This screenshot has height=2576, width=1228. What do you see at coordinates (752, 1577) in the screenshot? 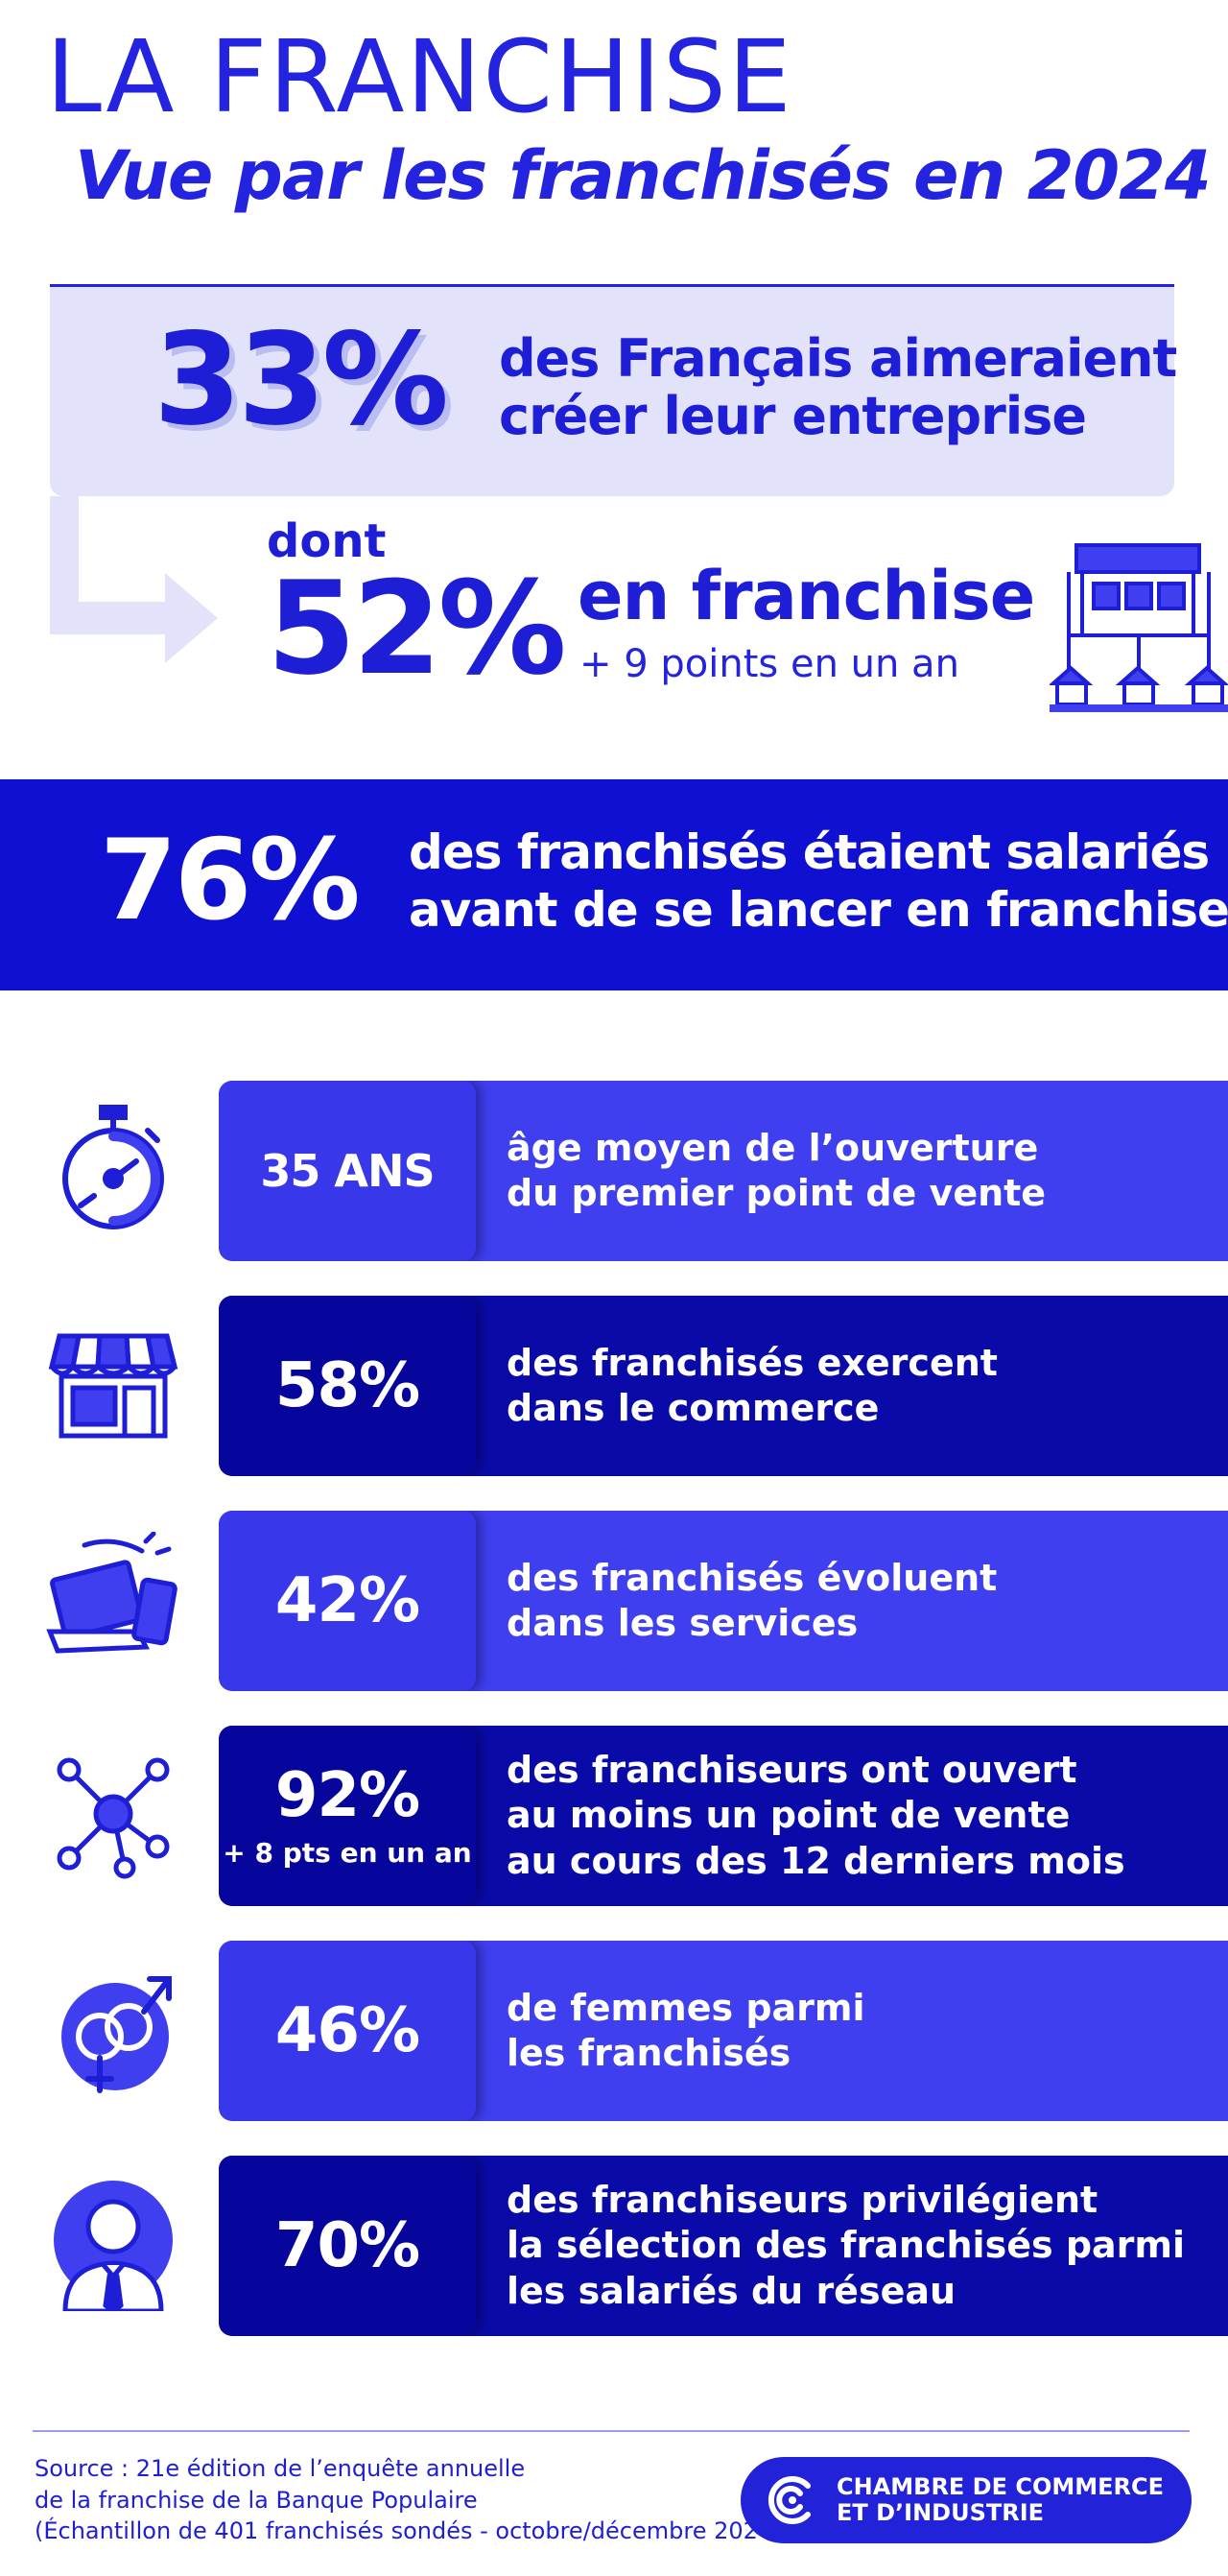
I see `stat-row-line: des franchisés évoluent` at bounding box center [752, 1577].